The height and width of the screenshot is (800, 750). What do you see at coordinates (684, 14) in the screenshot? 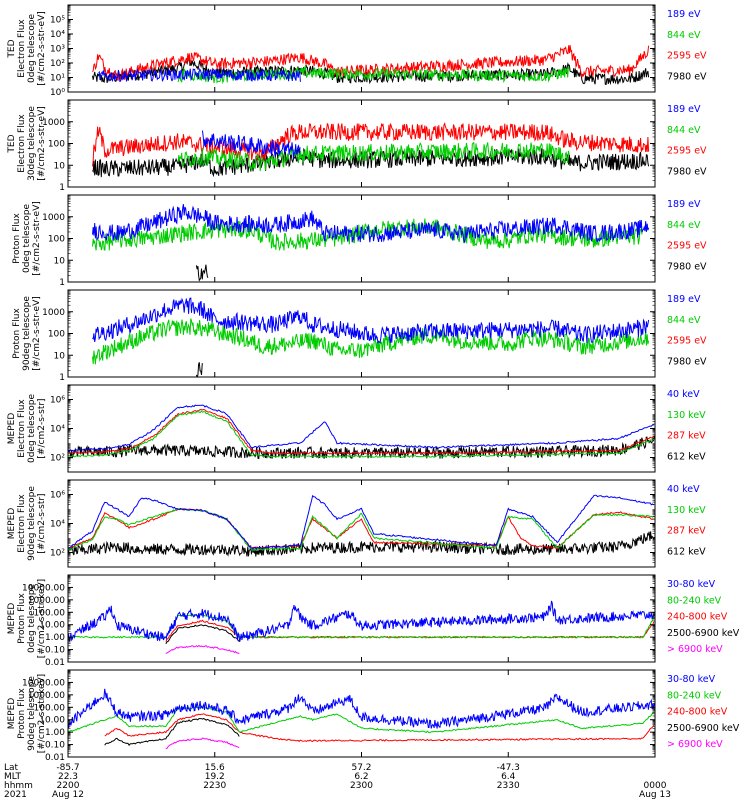
I see `legend-entry: 189 eV` at bounding box center [684, 14].